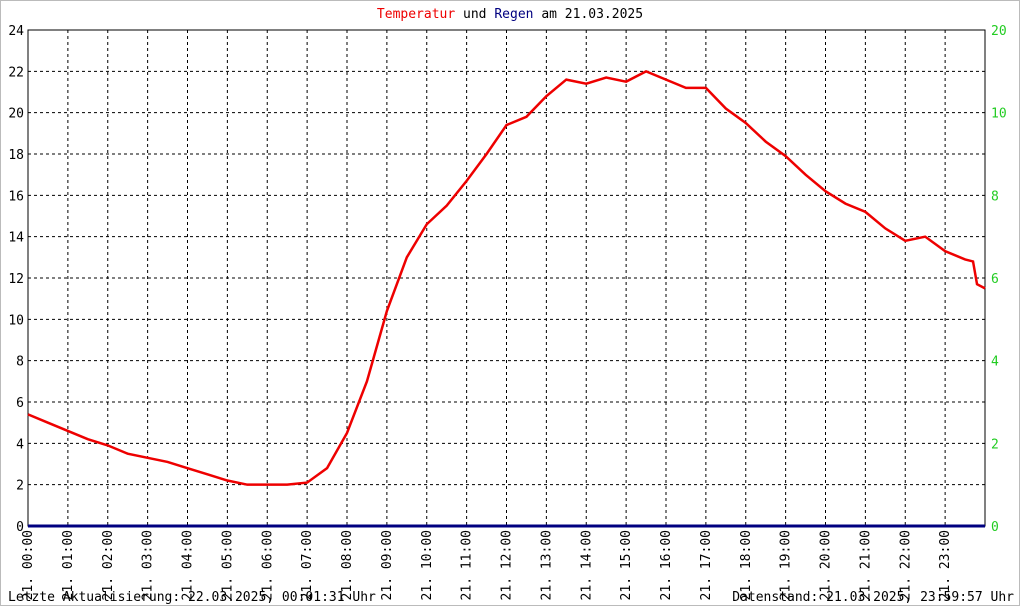  What do you see at coordinates (826, 565) in the screenshot?
I see `x-tick-label: 21. 20:00` at bounding box center [826, 565].